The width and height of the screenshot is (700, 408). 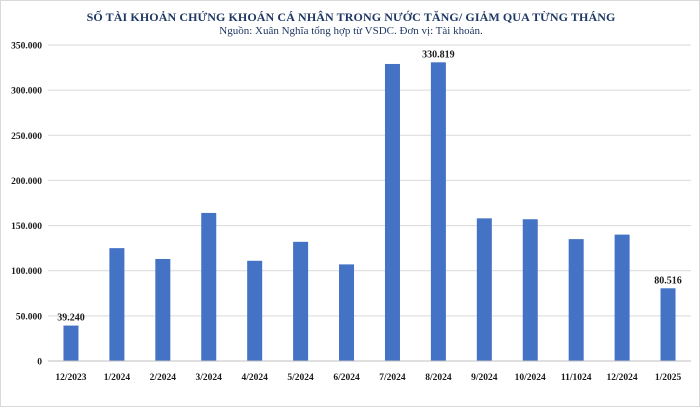 I want to click on y-tick-label: 350.000, so click(x=26, y=47).